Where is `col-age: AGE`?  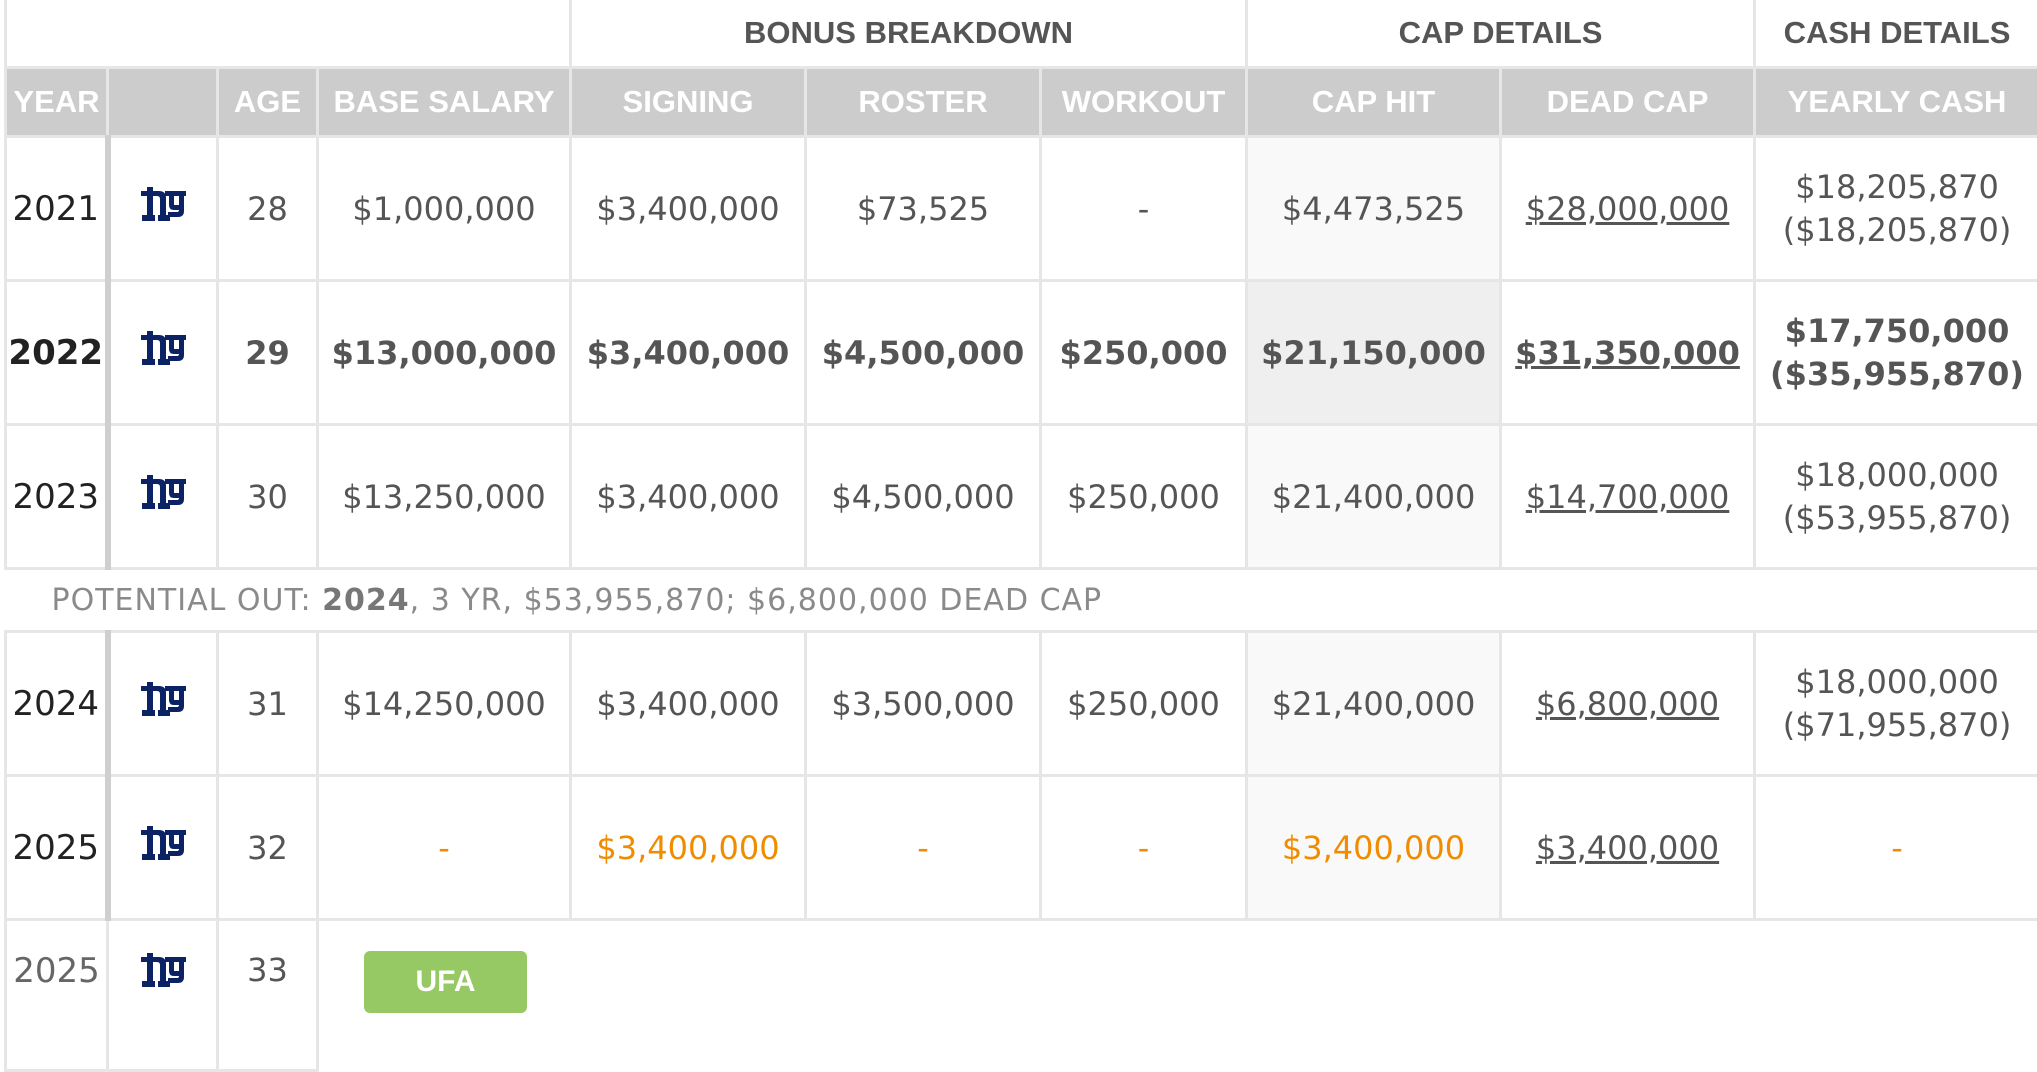
col-age: AGE is located at coordinates (268, 102).